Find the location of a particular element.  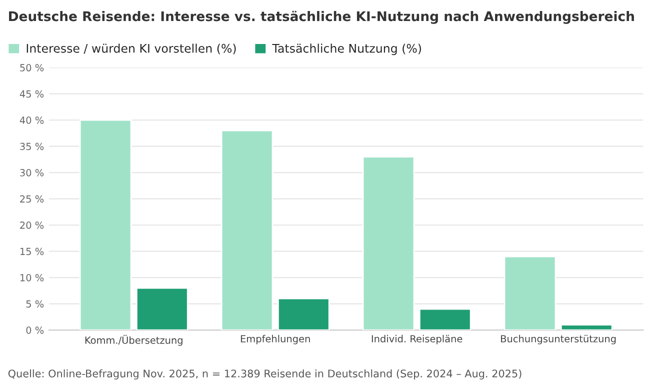

y-tick-label: 0 % is located at coordinates (35, 330).